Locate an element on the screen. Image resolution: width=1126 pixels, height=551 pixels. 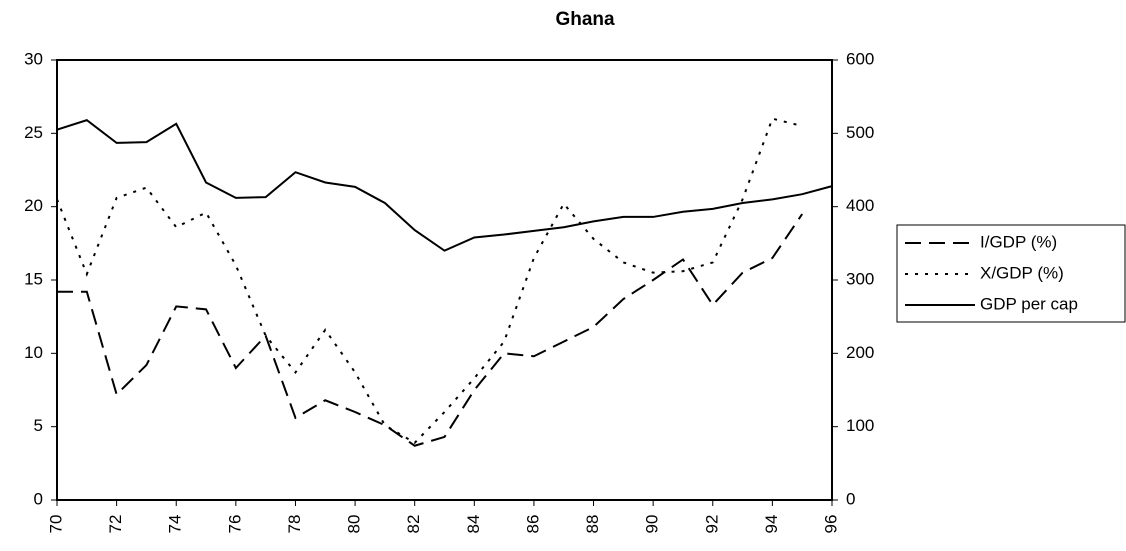
x-tick-label: 92 is located at coordinates (711, 524).